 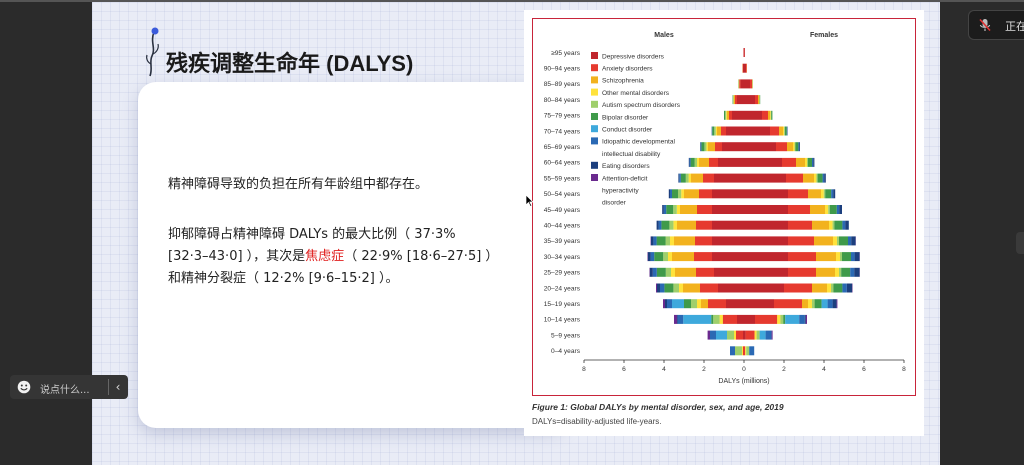 I want to click on age-label: 60–64 years, so click(x=562, y=163).